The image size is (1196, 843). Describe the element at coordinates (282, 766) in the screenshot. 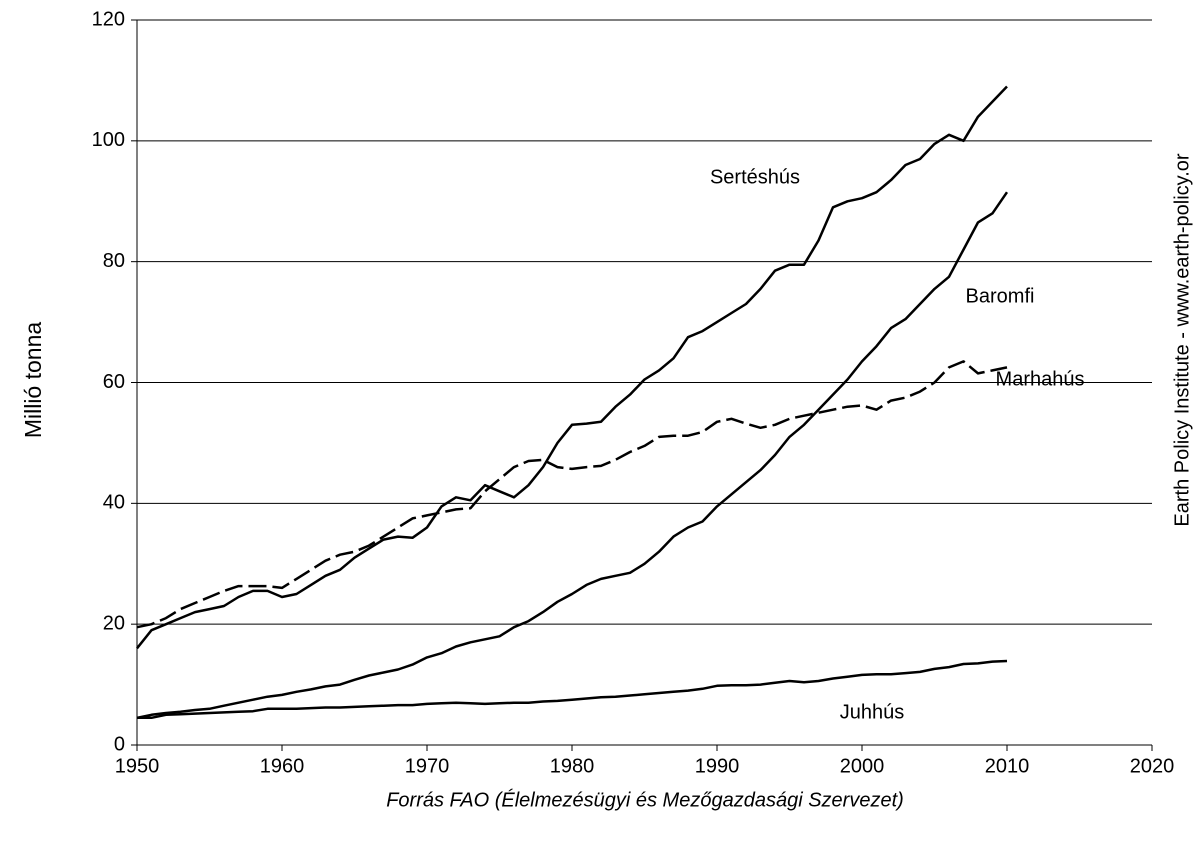

I see `x-tick-label: 1960` at that location.